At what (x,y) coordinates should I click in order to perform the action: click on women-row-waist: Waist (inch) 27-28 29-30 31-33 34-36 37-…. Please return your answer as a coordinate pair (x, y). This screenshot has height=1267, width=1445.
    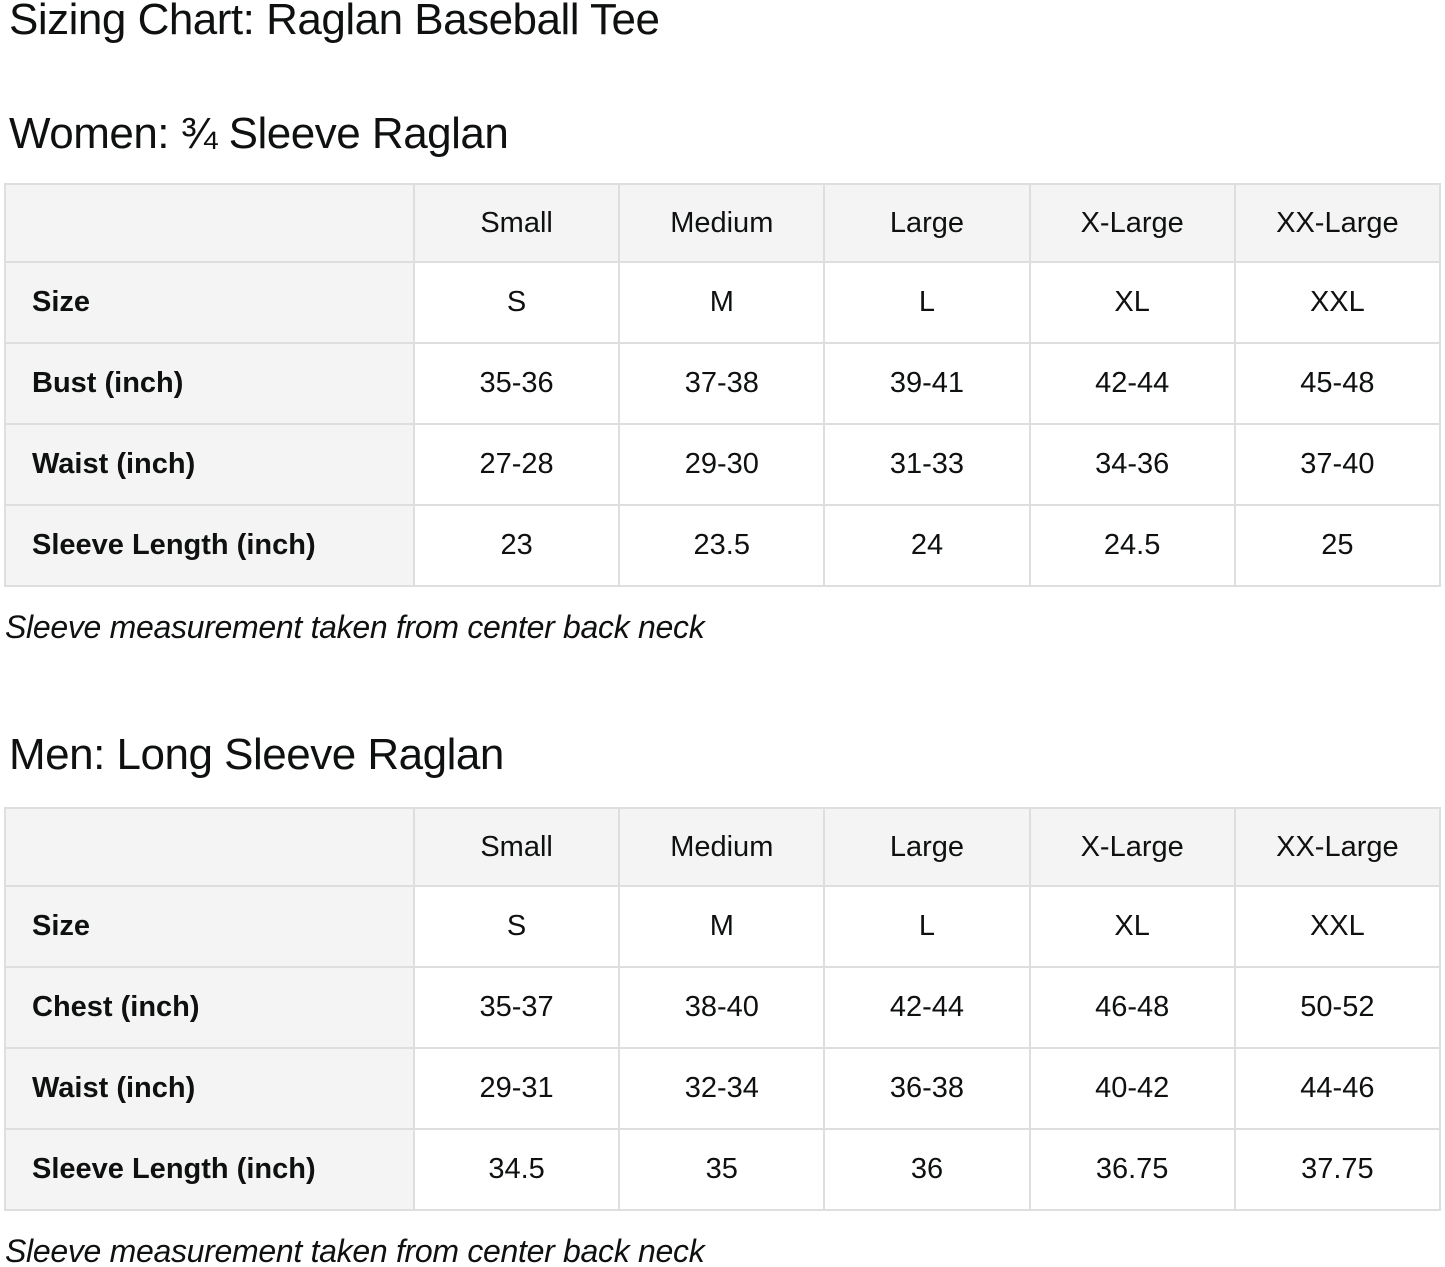
    Looking at the image, I should click on (723, 464).